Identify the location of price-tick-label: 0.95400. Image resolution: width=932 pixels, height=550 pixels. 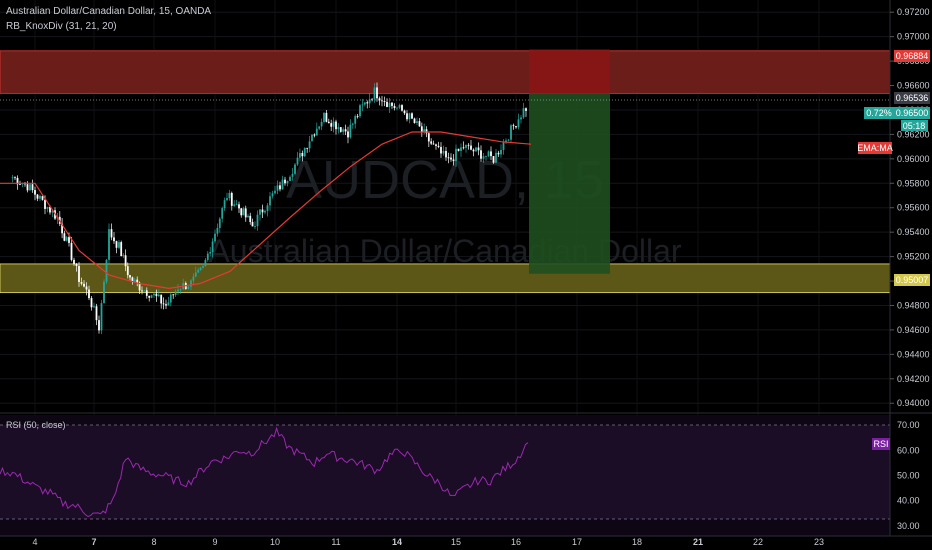
(913, 232).